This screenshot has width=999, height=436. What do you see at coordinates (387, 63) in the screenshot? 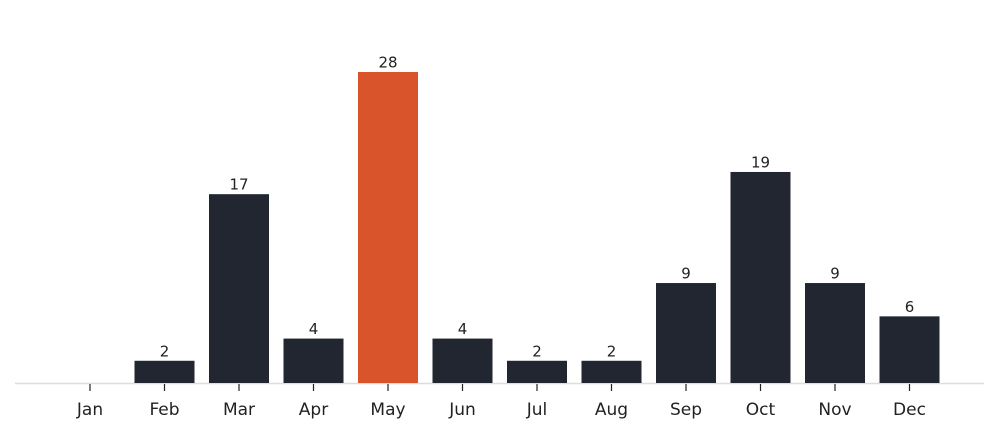
I see `value-label: 28` at bounding box center [387, 63].